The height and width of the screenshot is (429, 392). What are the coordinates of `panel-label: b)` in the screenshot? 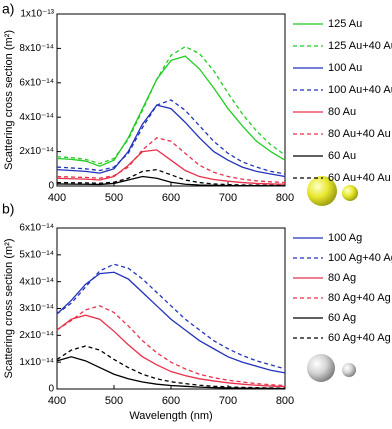 It's located at (8, 209).